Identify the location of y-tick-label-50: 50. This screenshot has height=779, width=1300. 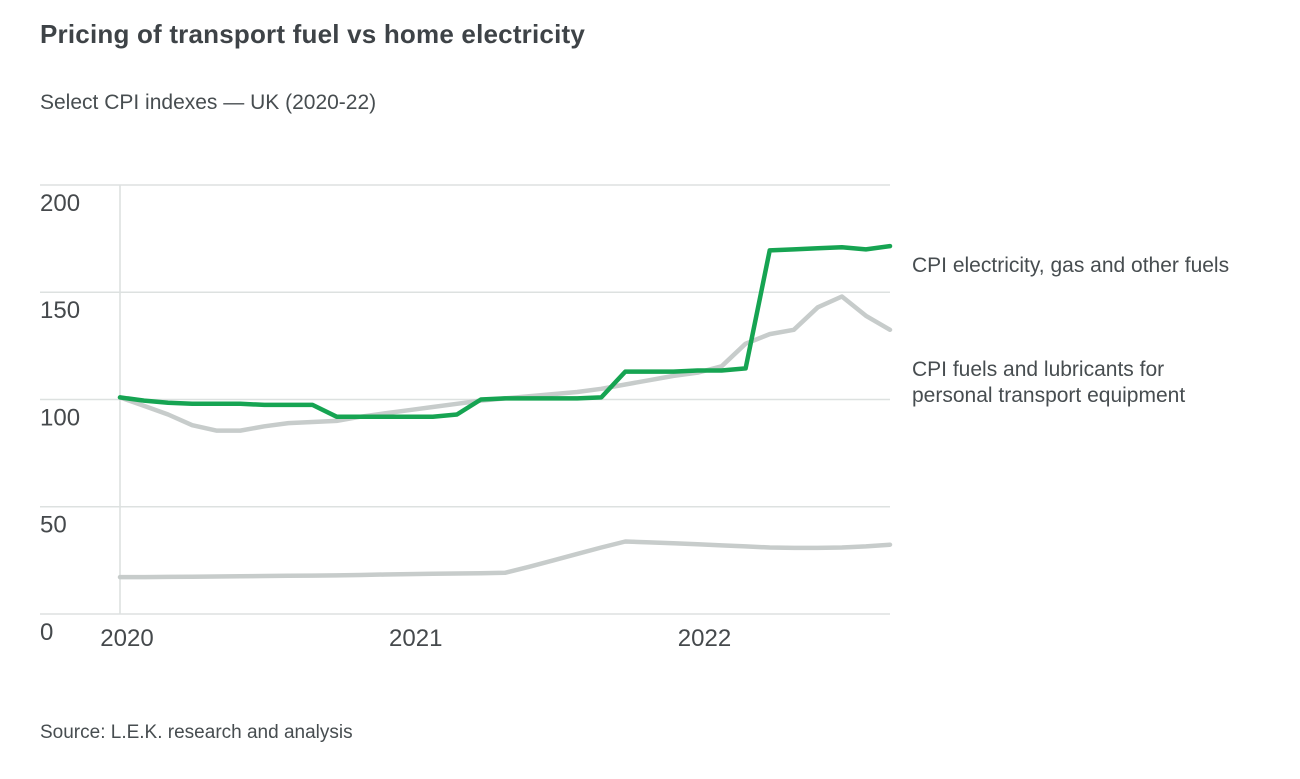
(53, 525).